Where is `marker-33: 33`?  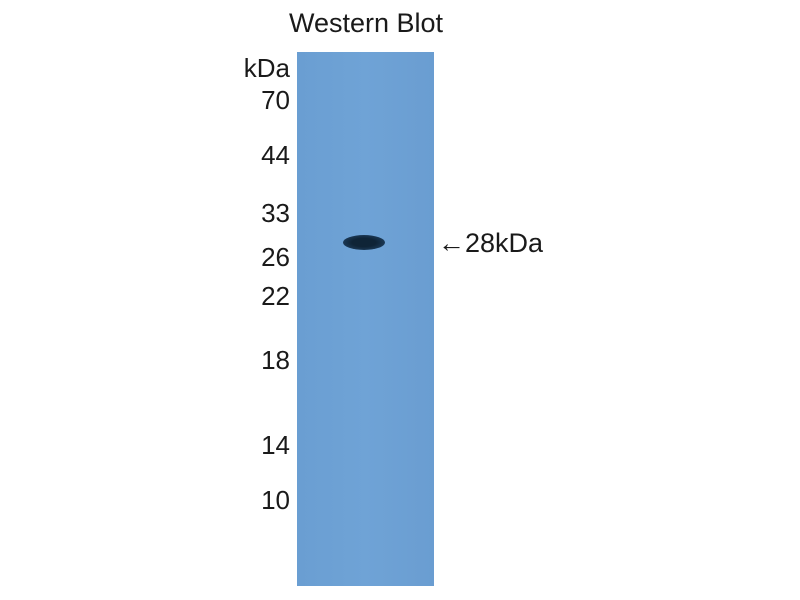 marker-33: 33 is located at coordinates (275, 213).